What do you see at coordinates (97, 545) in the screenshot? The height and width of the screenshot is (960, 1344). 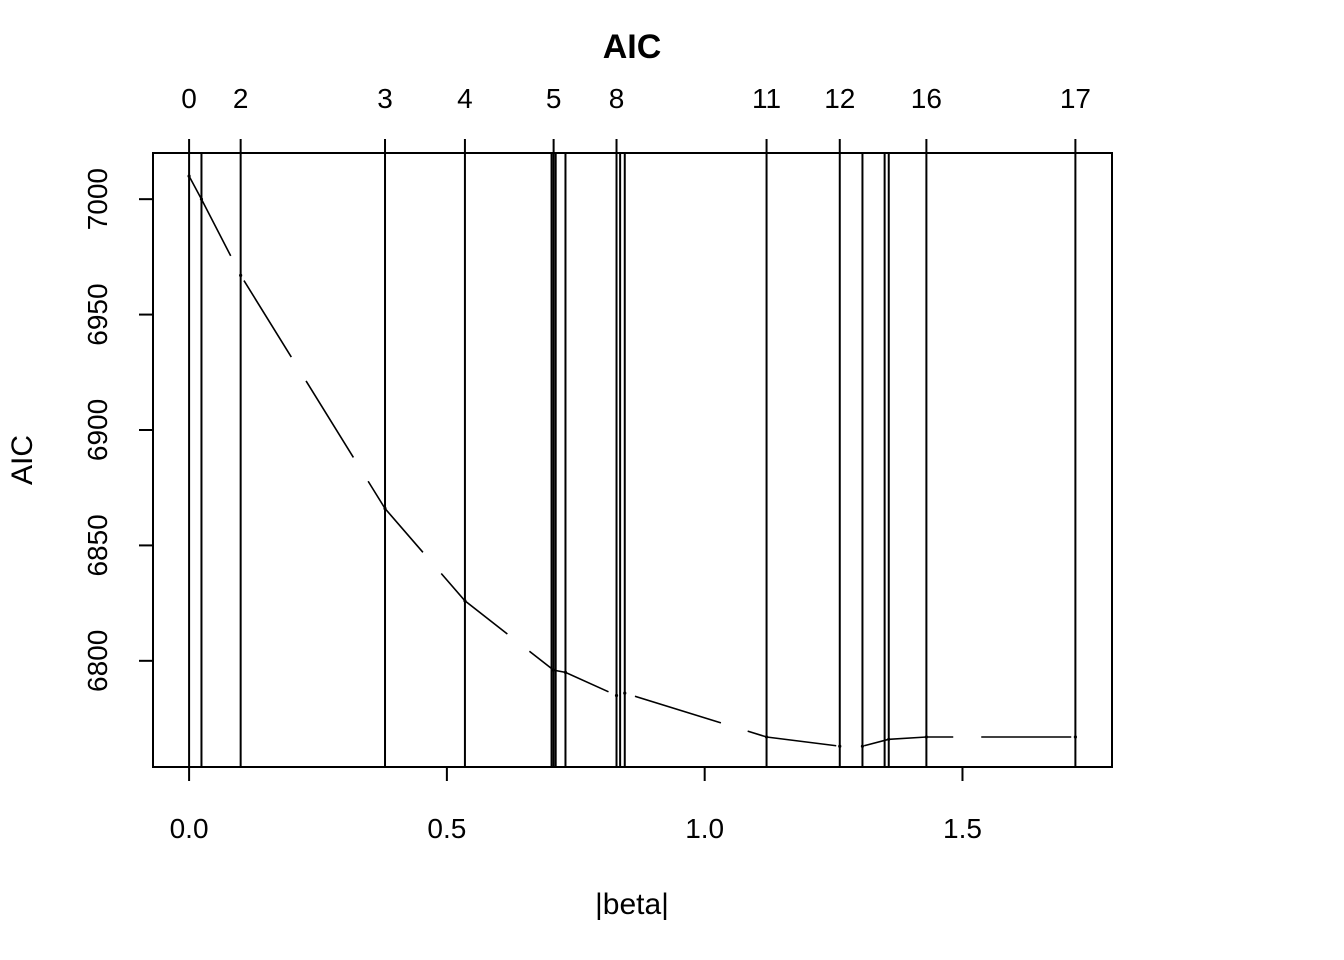 I see `y-tick-label-1: 6850` at bounding box center [97, 545].